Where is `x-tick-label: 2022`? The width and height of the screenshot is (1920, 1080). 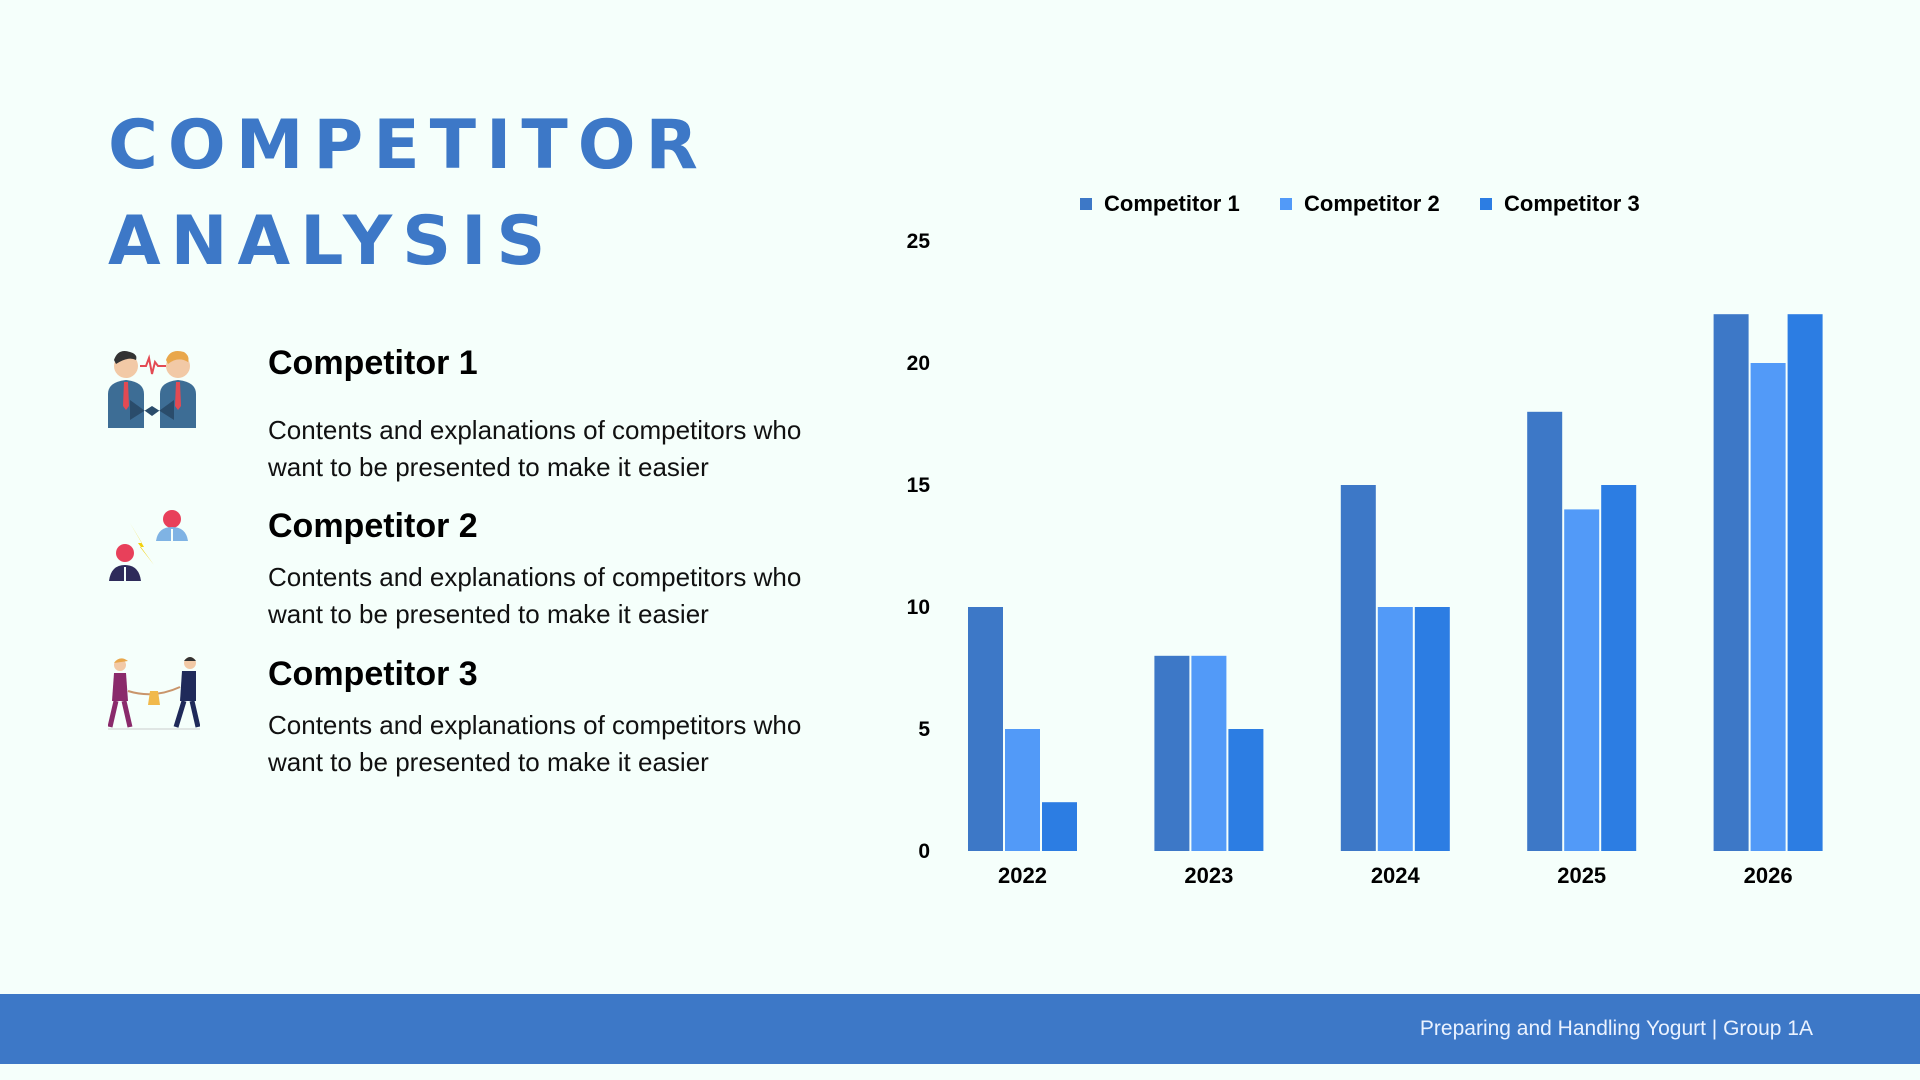 x-tick-label: 2022 is located at coordinates (1022, 875).